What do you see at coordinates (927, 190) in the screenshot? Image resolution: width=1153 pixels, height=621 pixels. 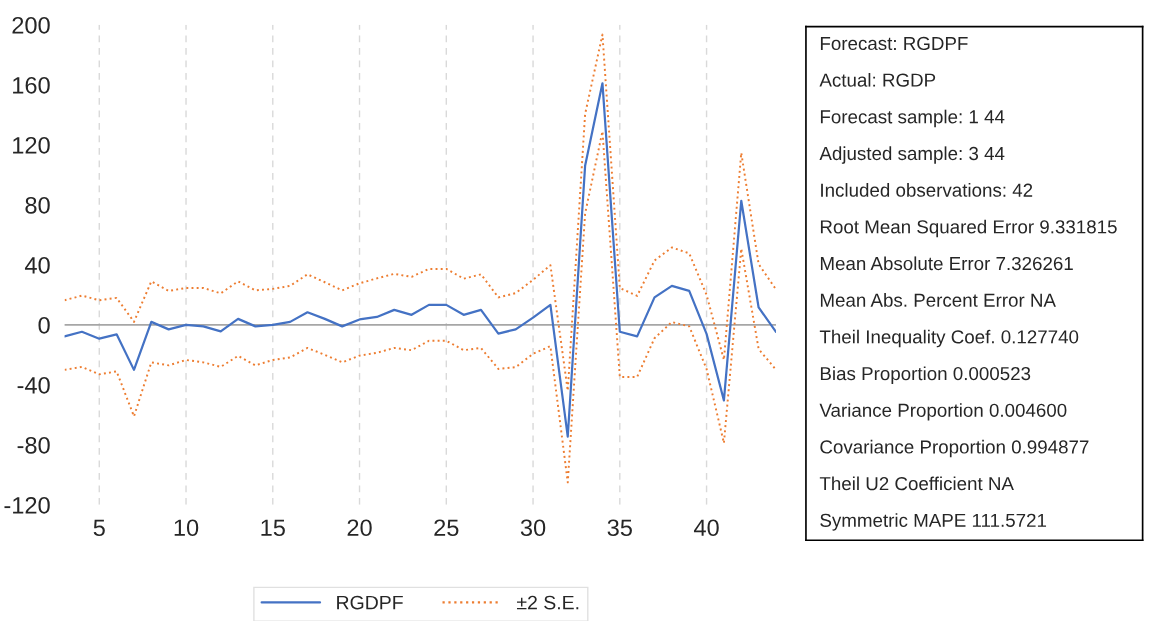 I see `text: Included observations: 42` at bounding box center [927, 190].